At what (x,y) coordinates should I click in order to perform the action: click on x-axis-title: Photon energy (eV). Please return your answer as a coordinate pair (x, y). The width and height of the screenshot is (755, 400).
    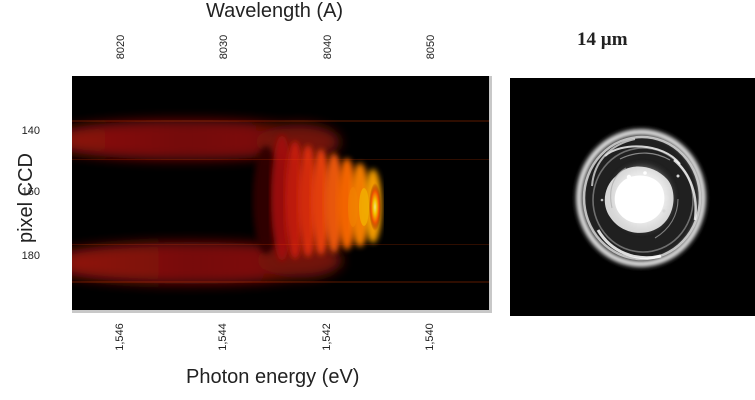
    Looking at the image, I should click on (273, 377).